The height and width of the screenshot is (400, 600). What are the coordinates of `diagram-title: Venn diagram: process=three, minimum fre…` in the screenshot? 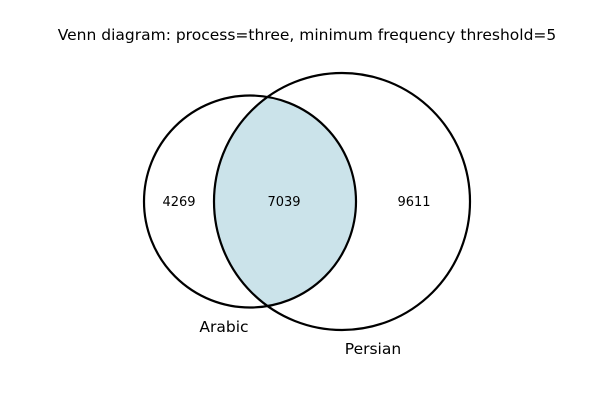 It's located at (307, 35).